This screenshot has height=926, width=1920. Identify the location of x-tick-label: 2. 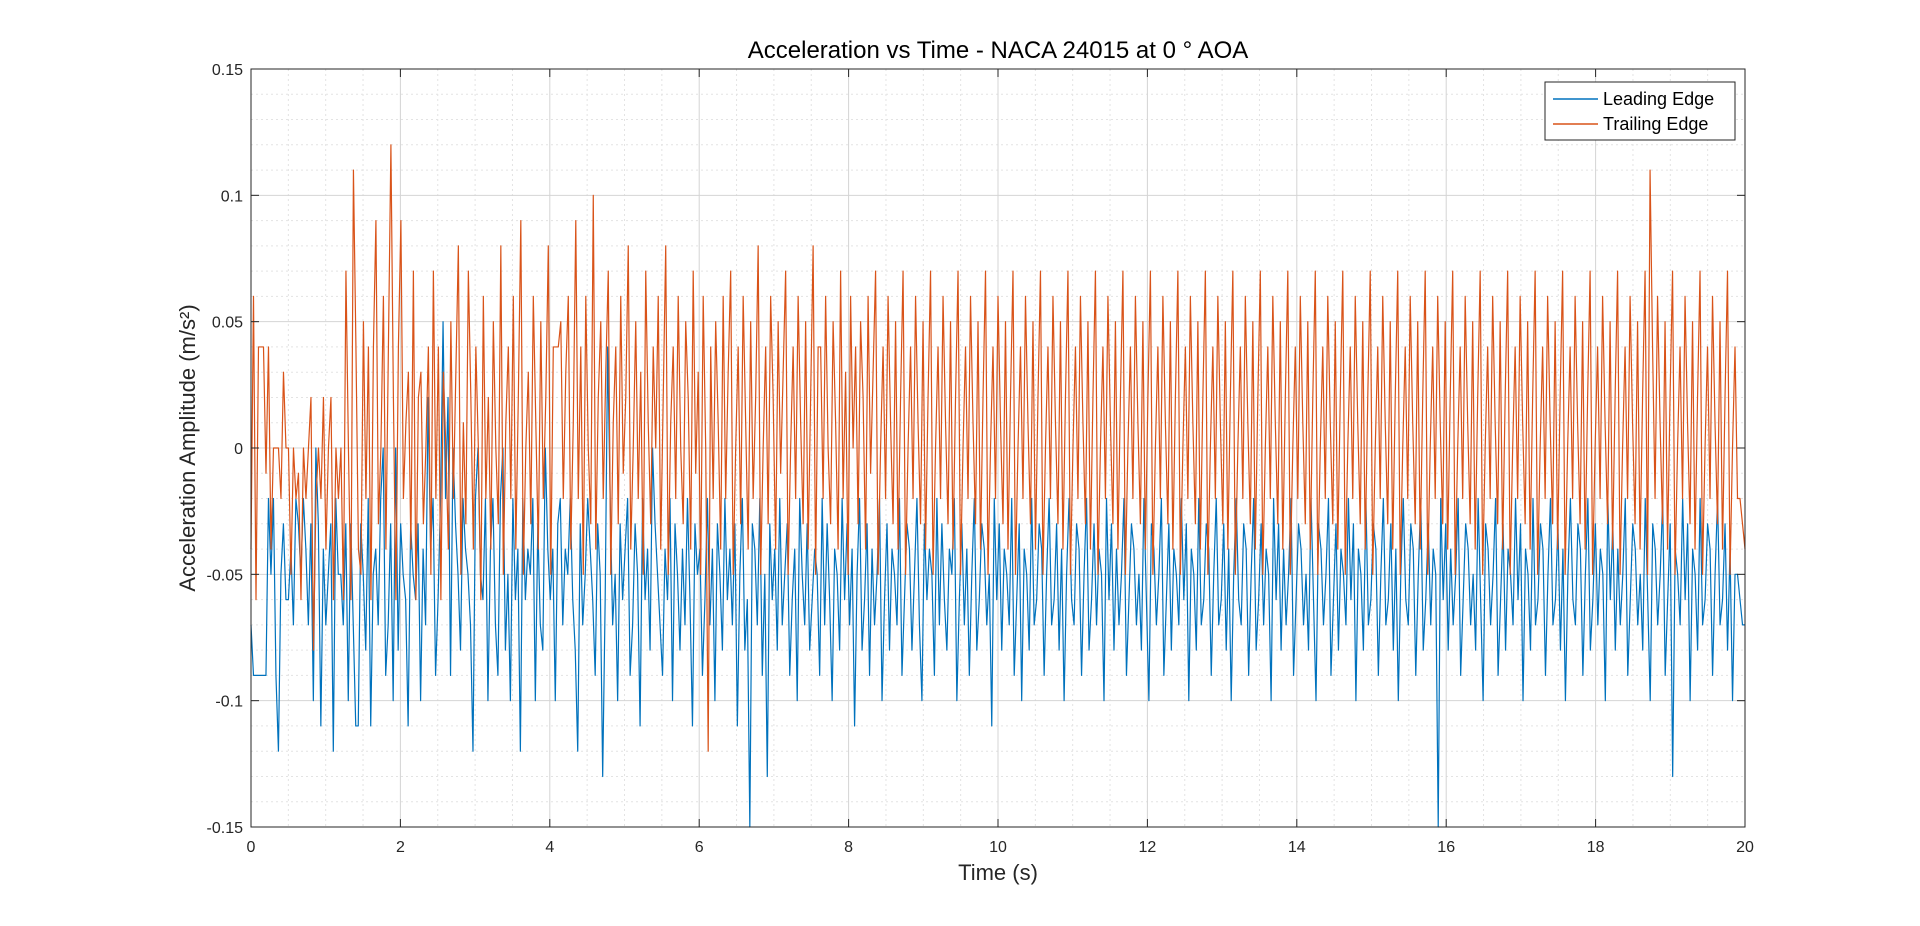
(400, 847).